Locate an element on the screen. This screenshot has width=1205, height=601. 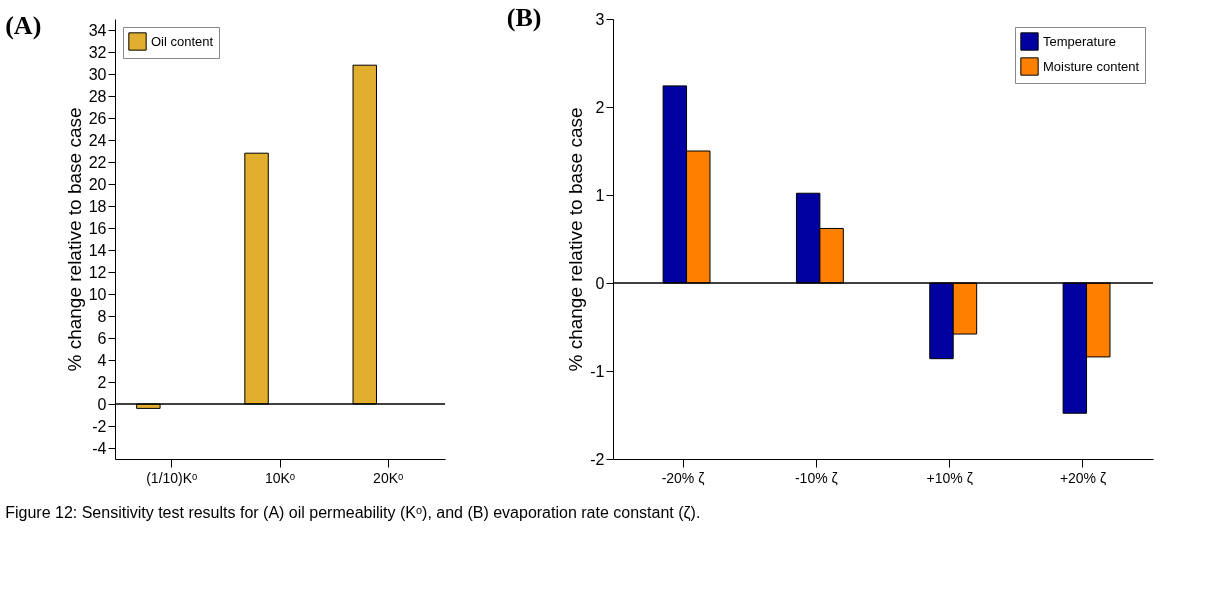
y-tick-label: 4 is located at coordinates (102, 360).